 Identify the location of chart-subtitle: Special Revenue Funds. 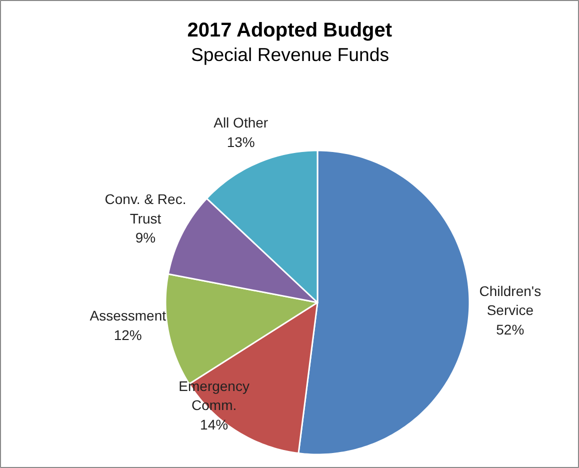
(290, 54).